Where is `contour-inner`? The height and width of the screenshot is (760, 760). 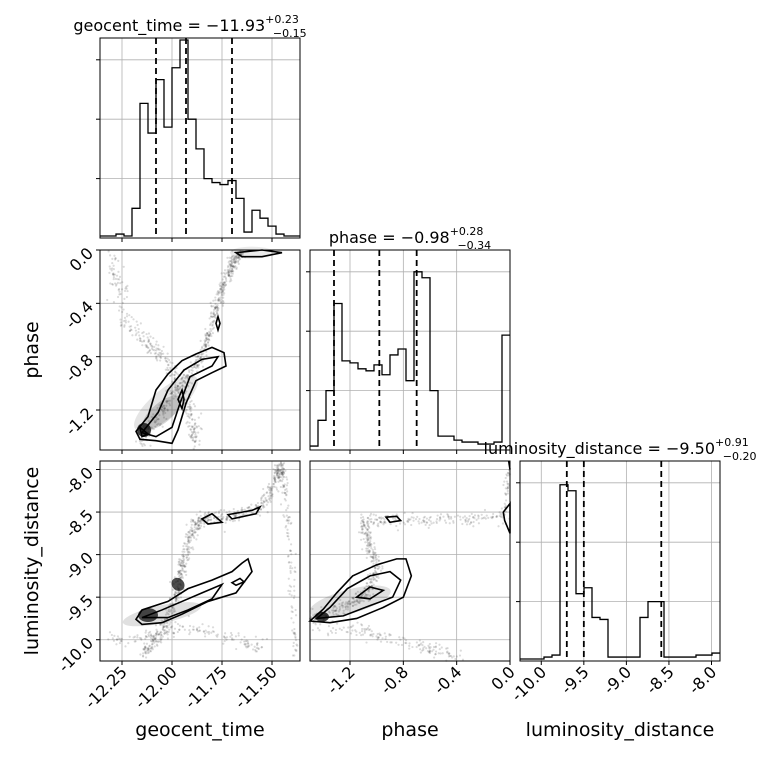
contour-inner is located at coordinates (358, 595).